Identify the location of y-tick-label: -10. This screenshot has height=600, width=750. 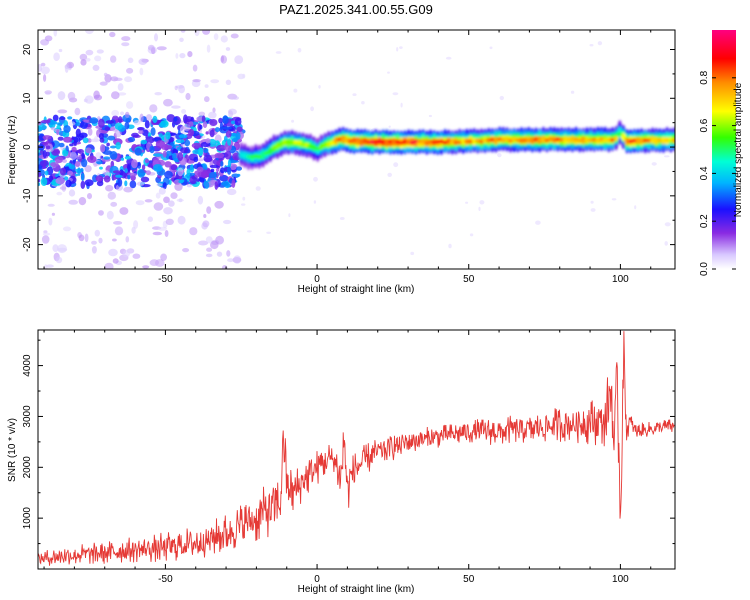
(27, 195).